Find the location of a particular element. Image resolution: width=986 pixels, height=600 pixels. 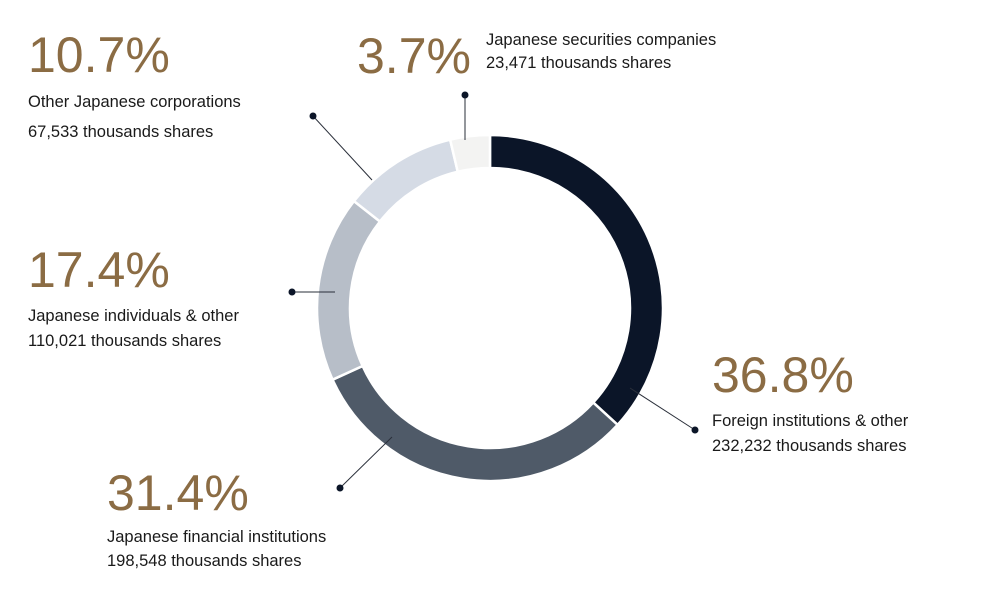

shares-label: 232,232 thousands shares is located at coordinates (809, 446).